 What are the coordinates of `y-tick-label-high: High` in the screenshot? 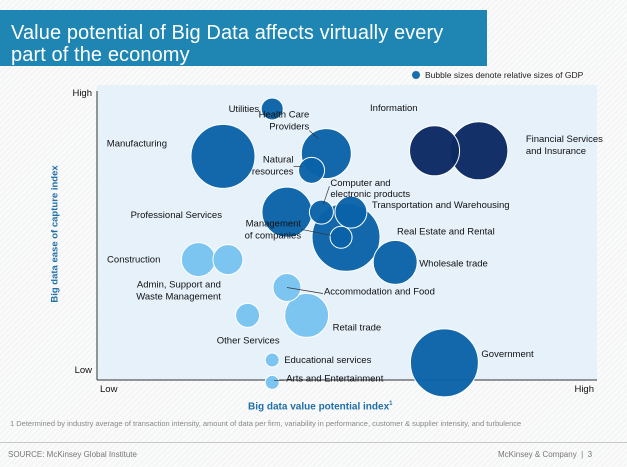 It's located at (82, 93).